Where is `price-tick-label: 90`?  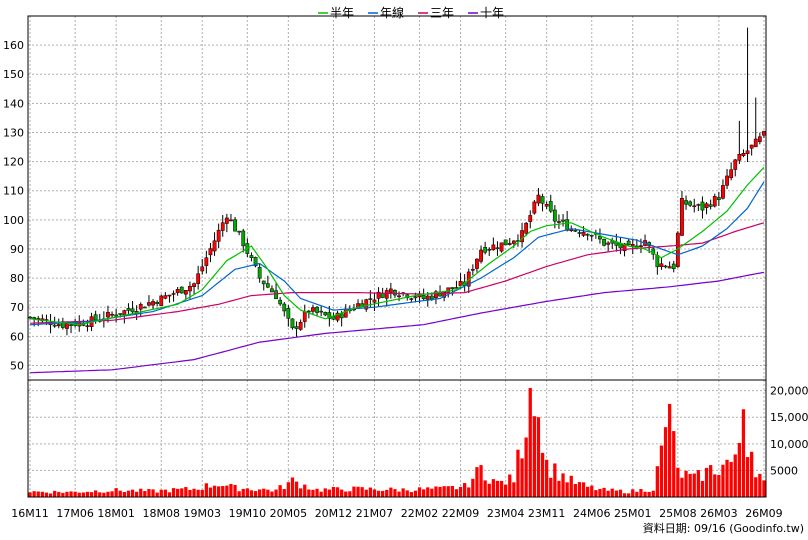
price-tick-label: 90 is located at coordinates (17, 249).